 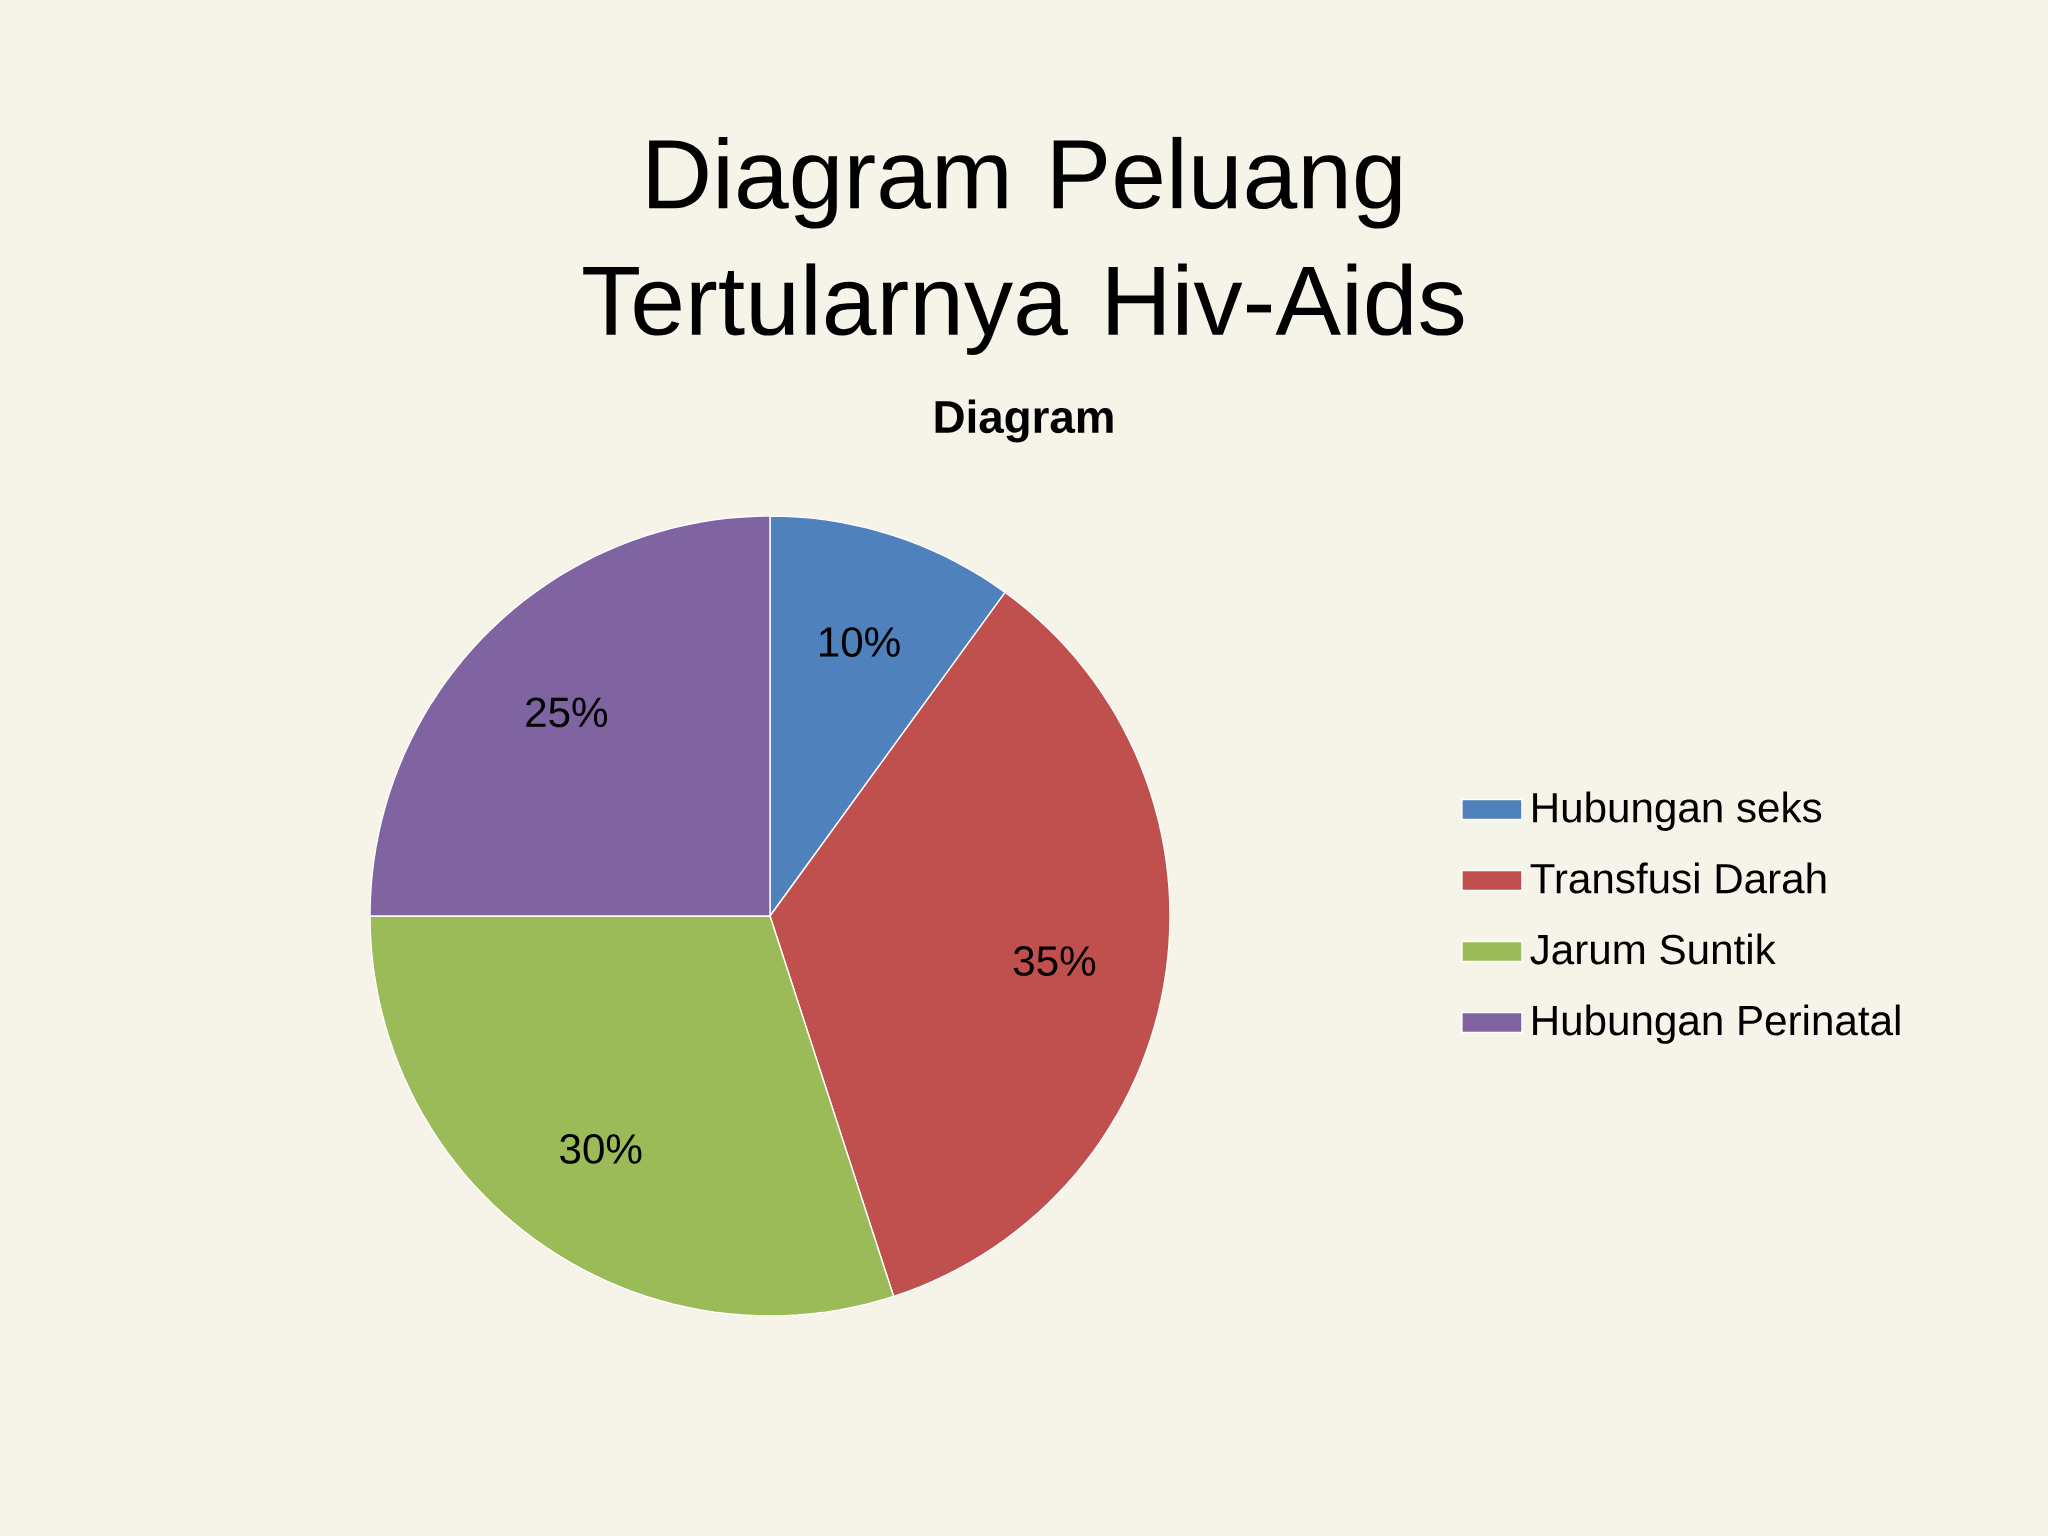 What do you see at coordinates (1023, 246) in the screenshot?
I see `chart-title: Diagram Peluang Tertularnya Hiv-Aids` at bounding box center [1023, 246].